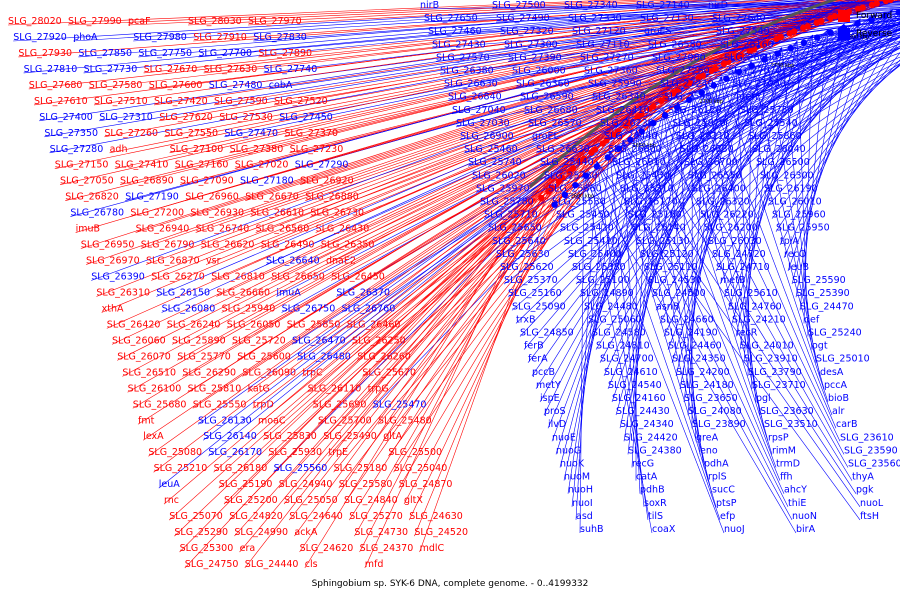 This screenshot has width=900, height=600. Describe the element at coordinates (874, 464) in the screenshot. I see `gene-label: SLG_23560` at that location.